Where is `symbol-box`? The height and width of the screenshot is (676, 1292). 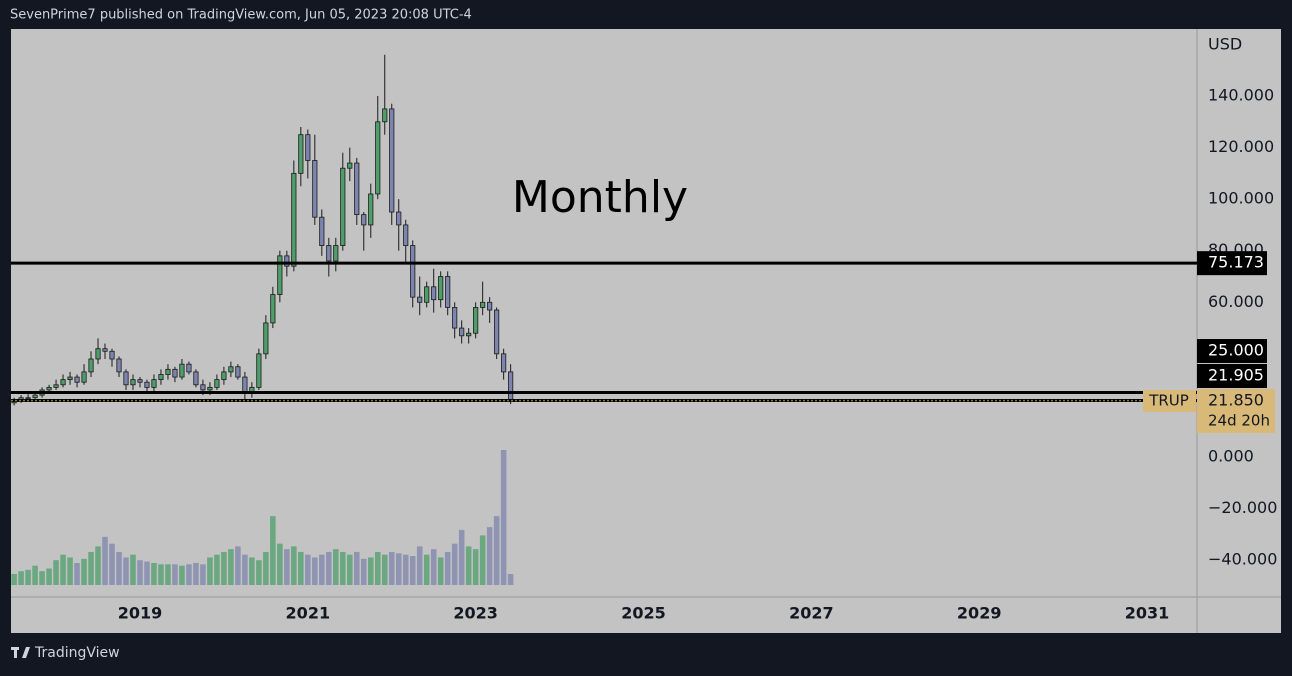 symbol-box is located at coordinates (1169, 401).